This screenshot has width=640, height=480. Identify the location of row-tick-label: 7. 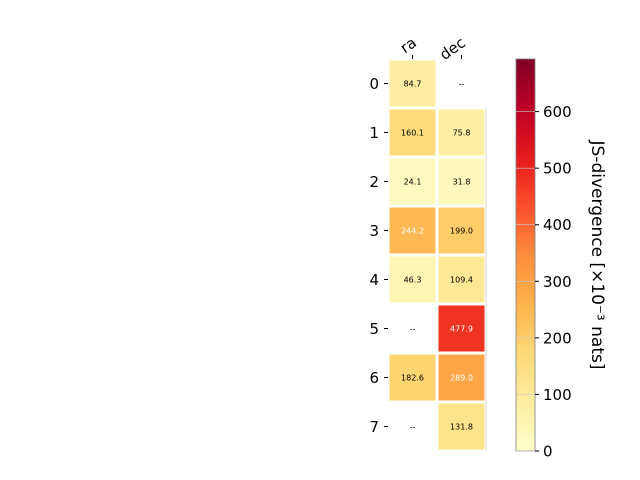
(374, 427).